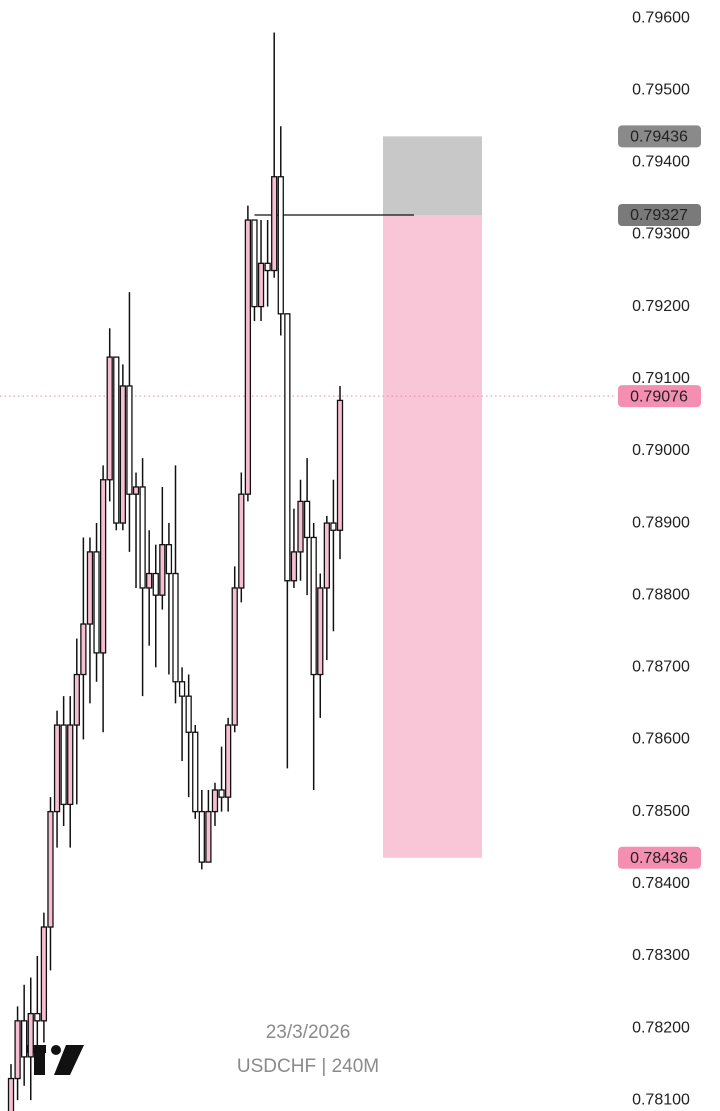 This screenshot has width=720, height=1111. What do you see at coordinates (53, 1060) in the screenshot?
I see `logo` at bounding box center [53, 1060].